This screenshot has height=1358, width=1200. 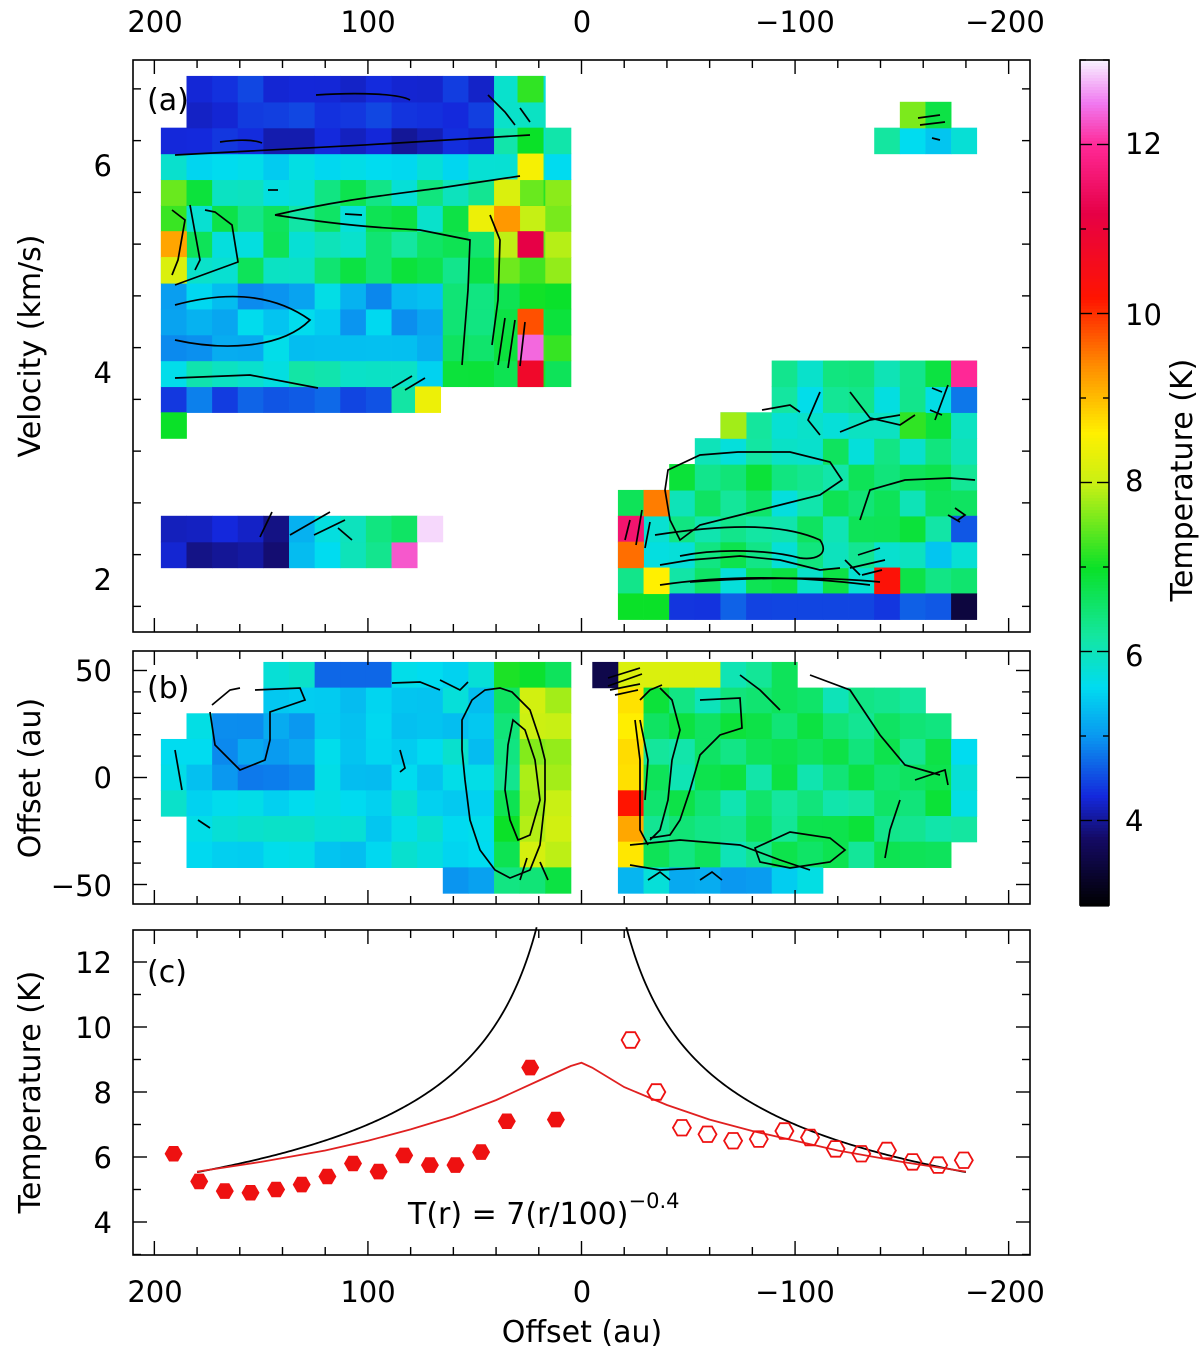 What do you see at coordinates (561, 774) in the screenshot?
I see `panel-b-contours` at bounding box center [561, 774].